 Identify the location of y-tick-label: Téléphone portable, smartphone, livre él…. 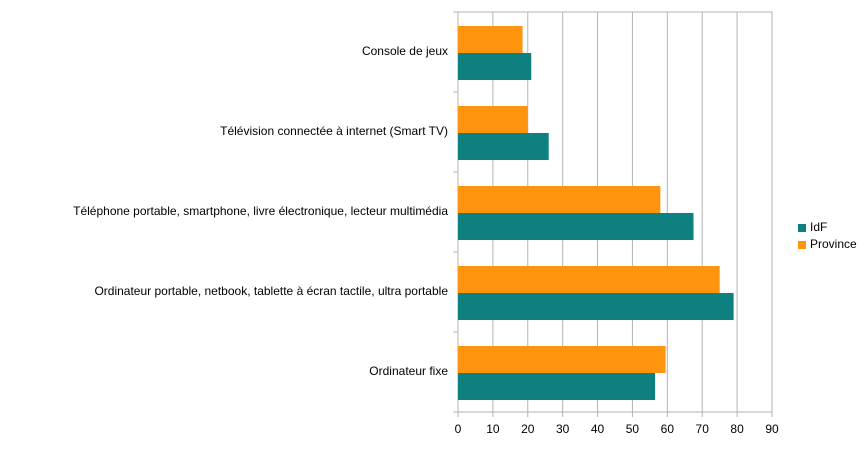
(260, 211).